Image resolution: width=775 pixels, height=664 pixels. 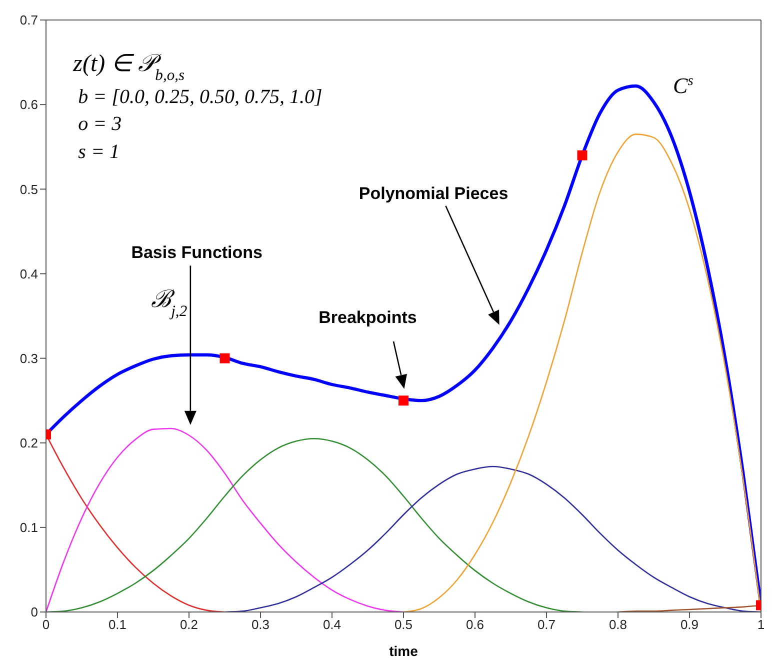 What do you see at coordinates (29, 274) in the screenshot?
I see `y-tick-label: 0.4` at bounding box center [29, 274].